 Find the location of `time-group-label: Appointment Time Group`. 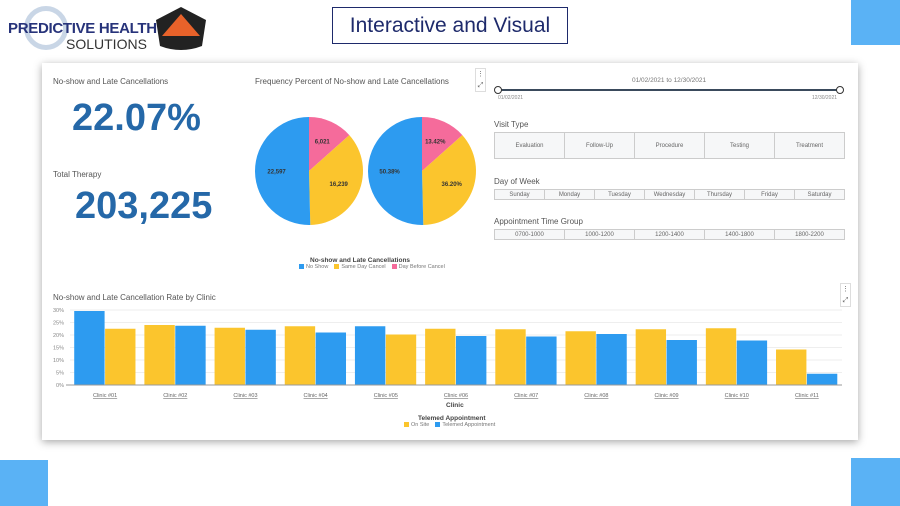

time-group-label: Appointment Time Group is located at coordinates (538, 221).